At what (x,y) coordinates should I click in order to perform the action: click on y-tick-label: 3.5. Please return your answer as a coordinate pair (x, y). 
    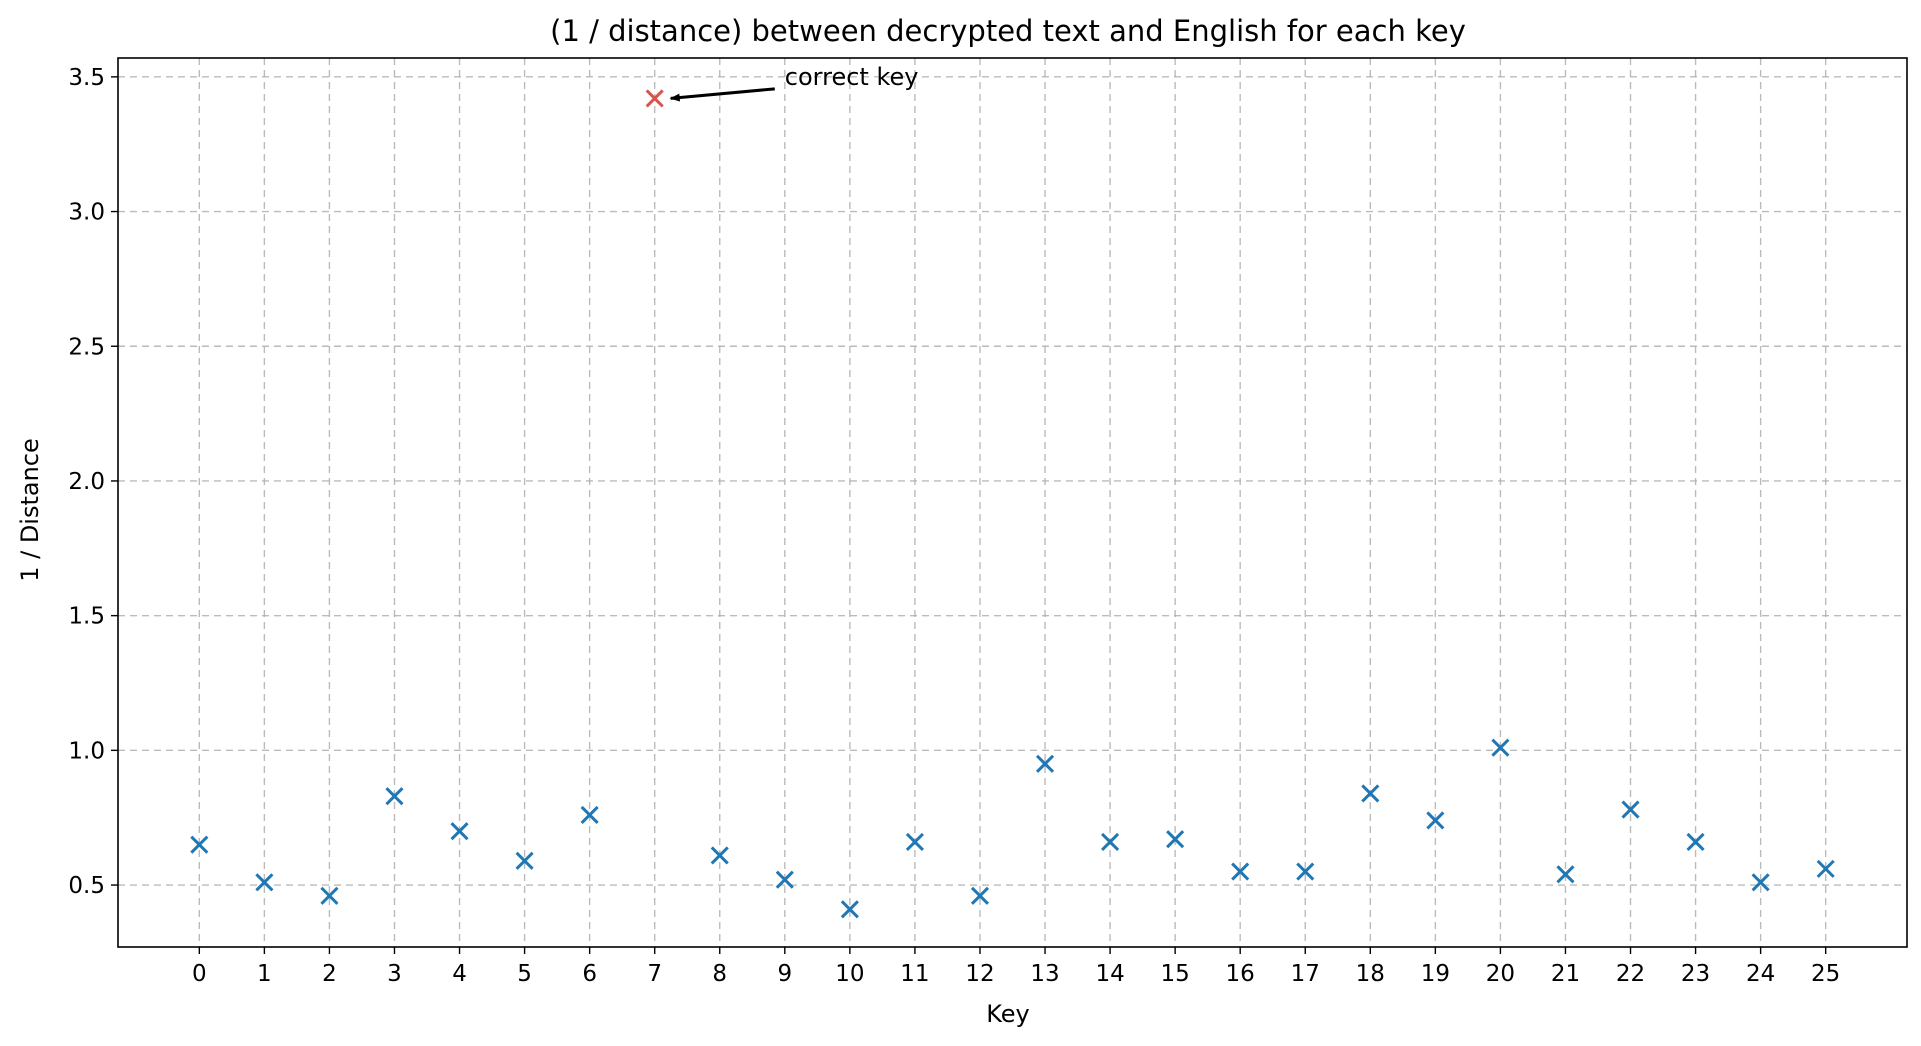
    Looking at the image, I should click on (86, 78).